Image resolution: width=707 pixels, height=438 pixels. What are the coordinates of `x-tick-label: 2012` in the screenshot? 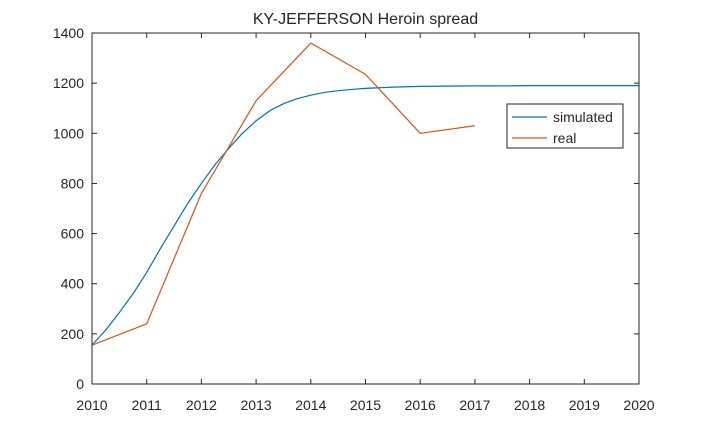 It's located at (201, 405).